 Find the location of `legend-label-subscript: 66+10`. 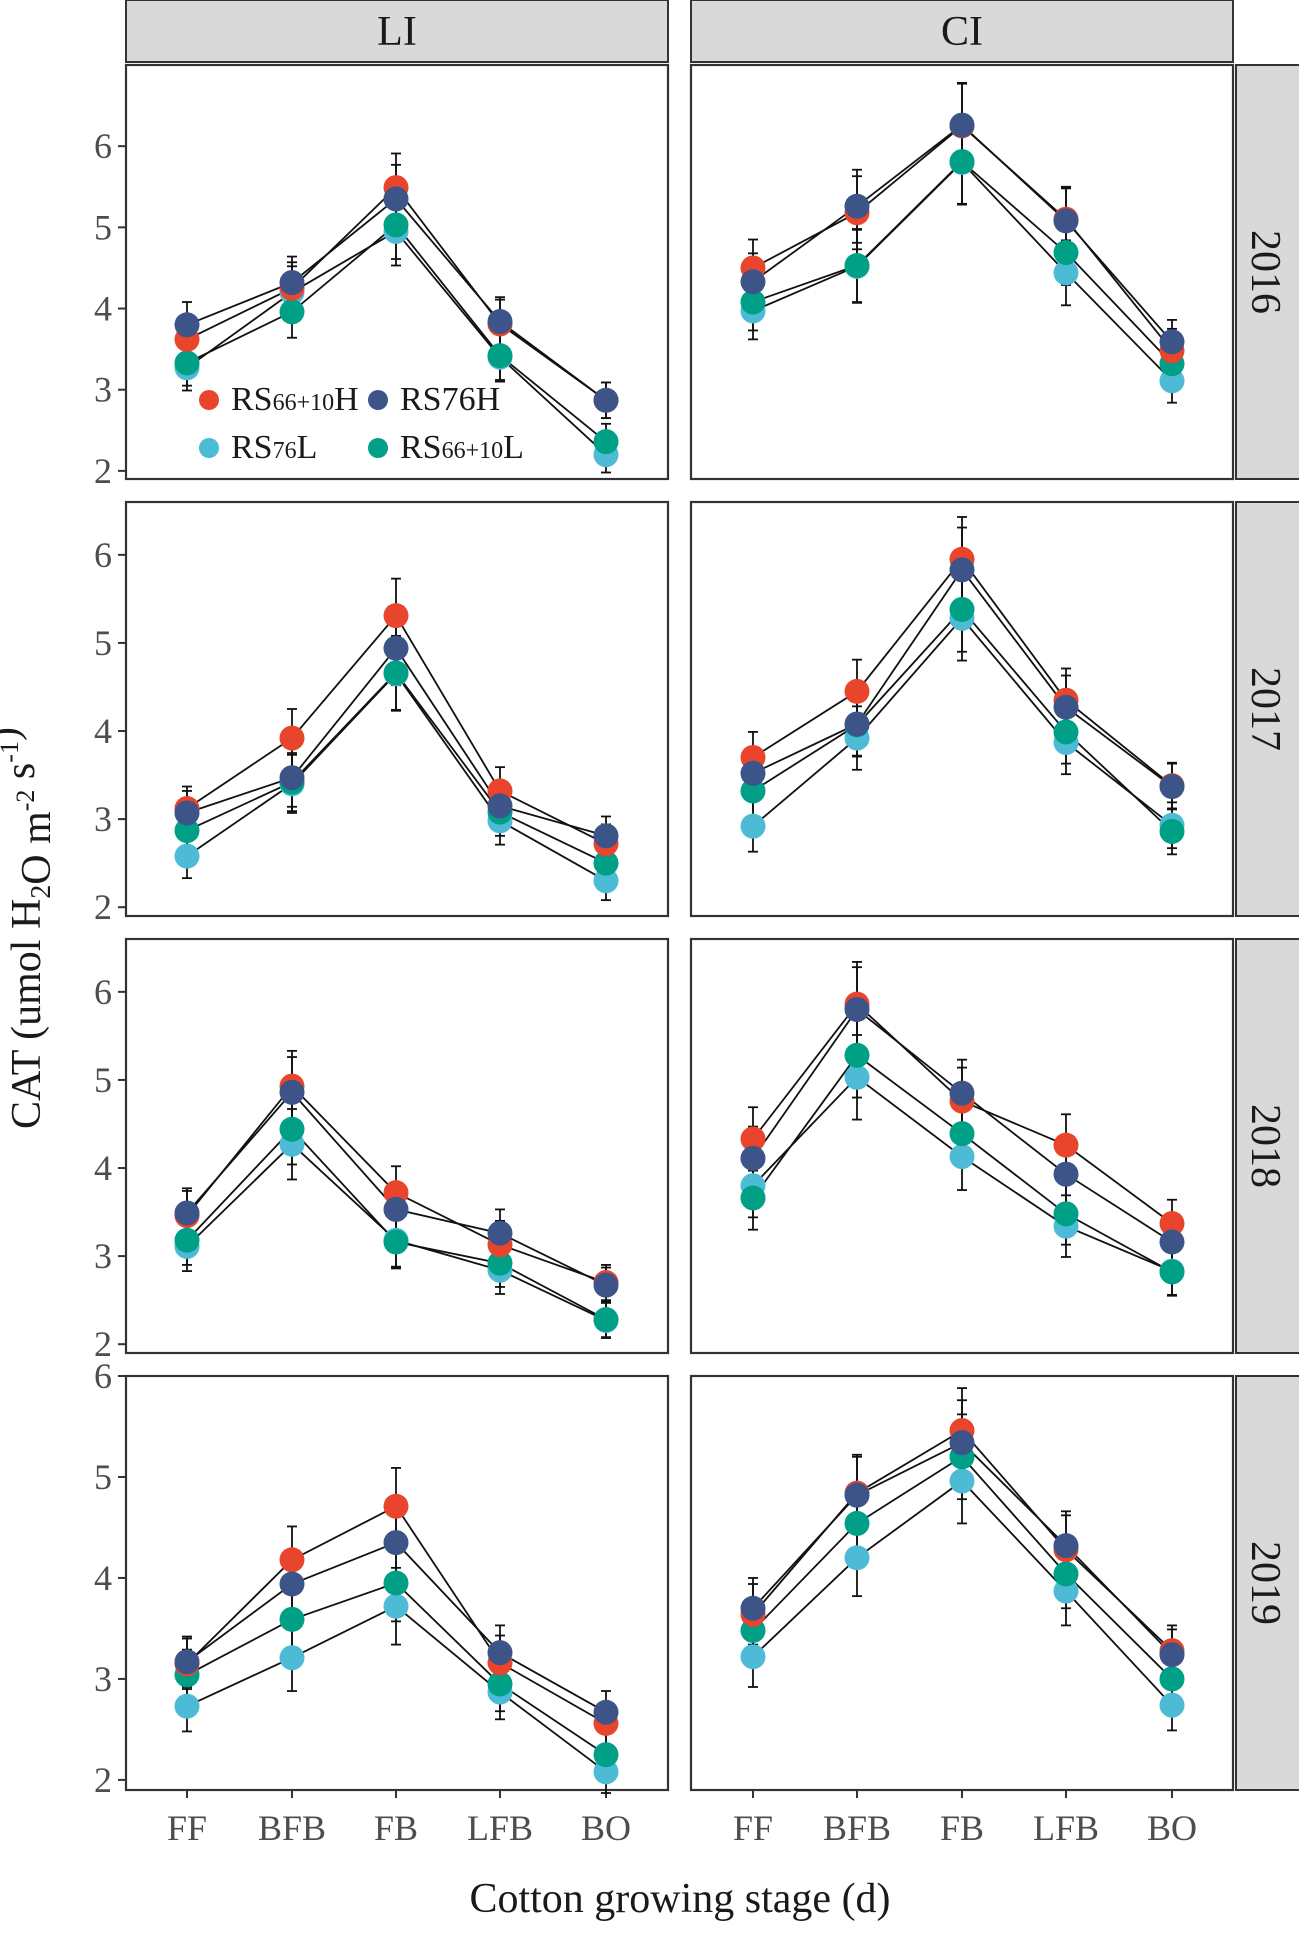

legend-label-subscript: 66+10 is located at coordinates (304, 403).